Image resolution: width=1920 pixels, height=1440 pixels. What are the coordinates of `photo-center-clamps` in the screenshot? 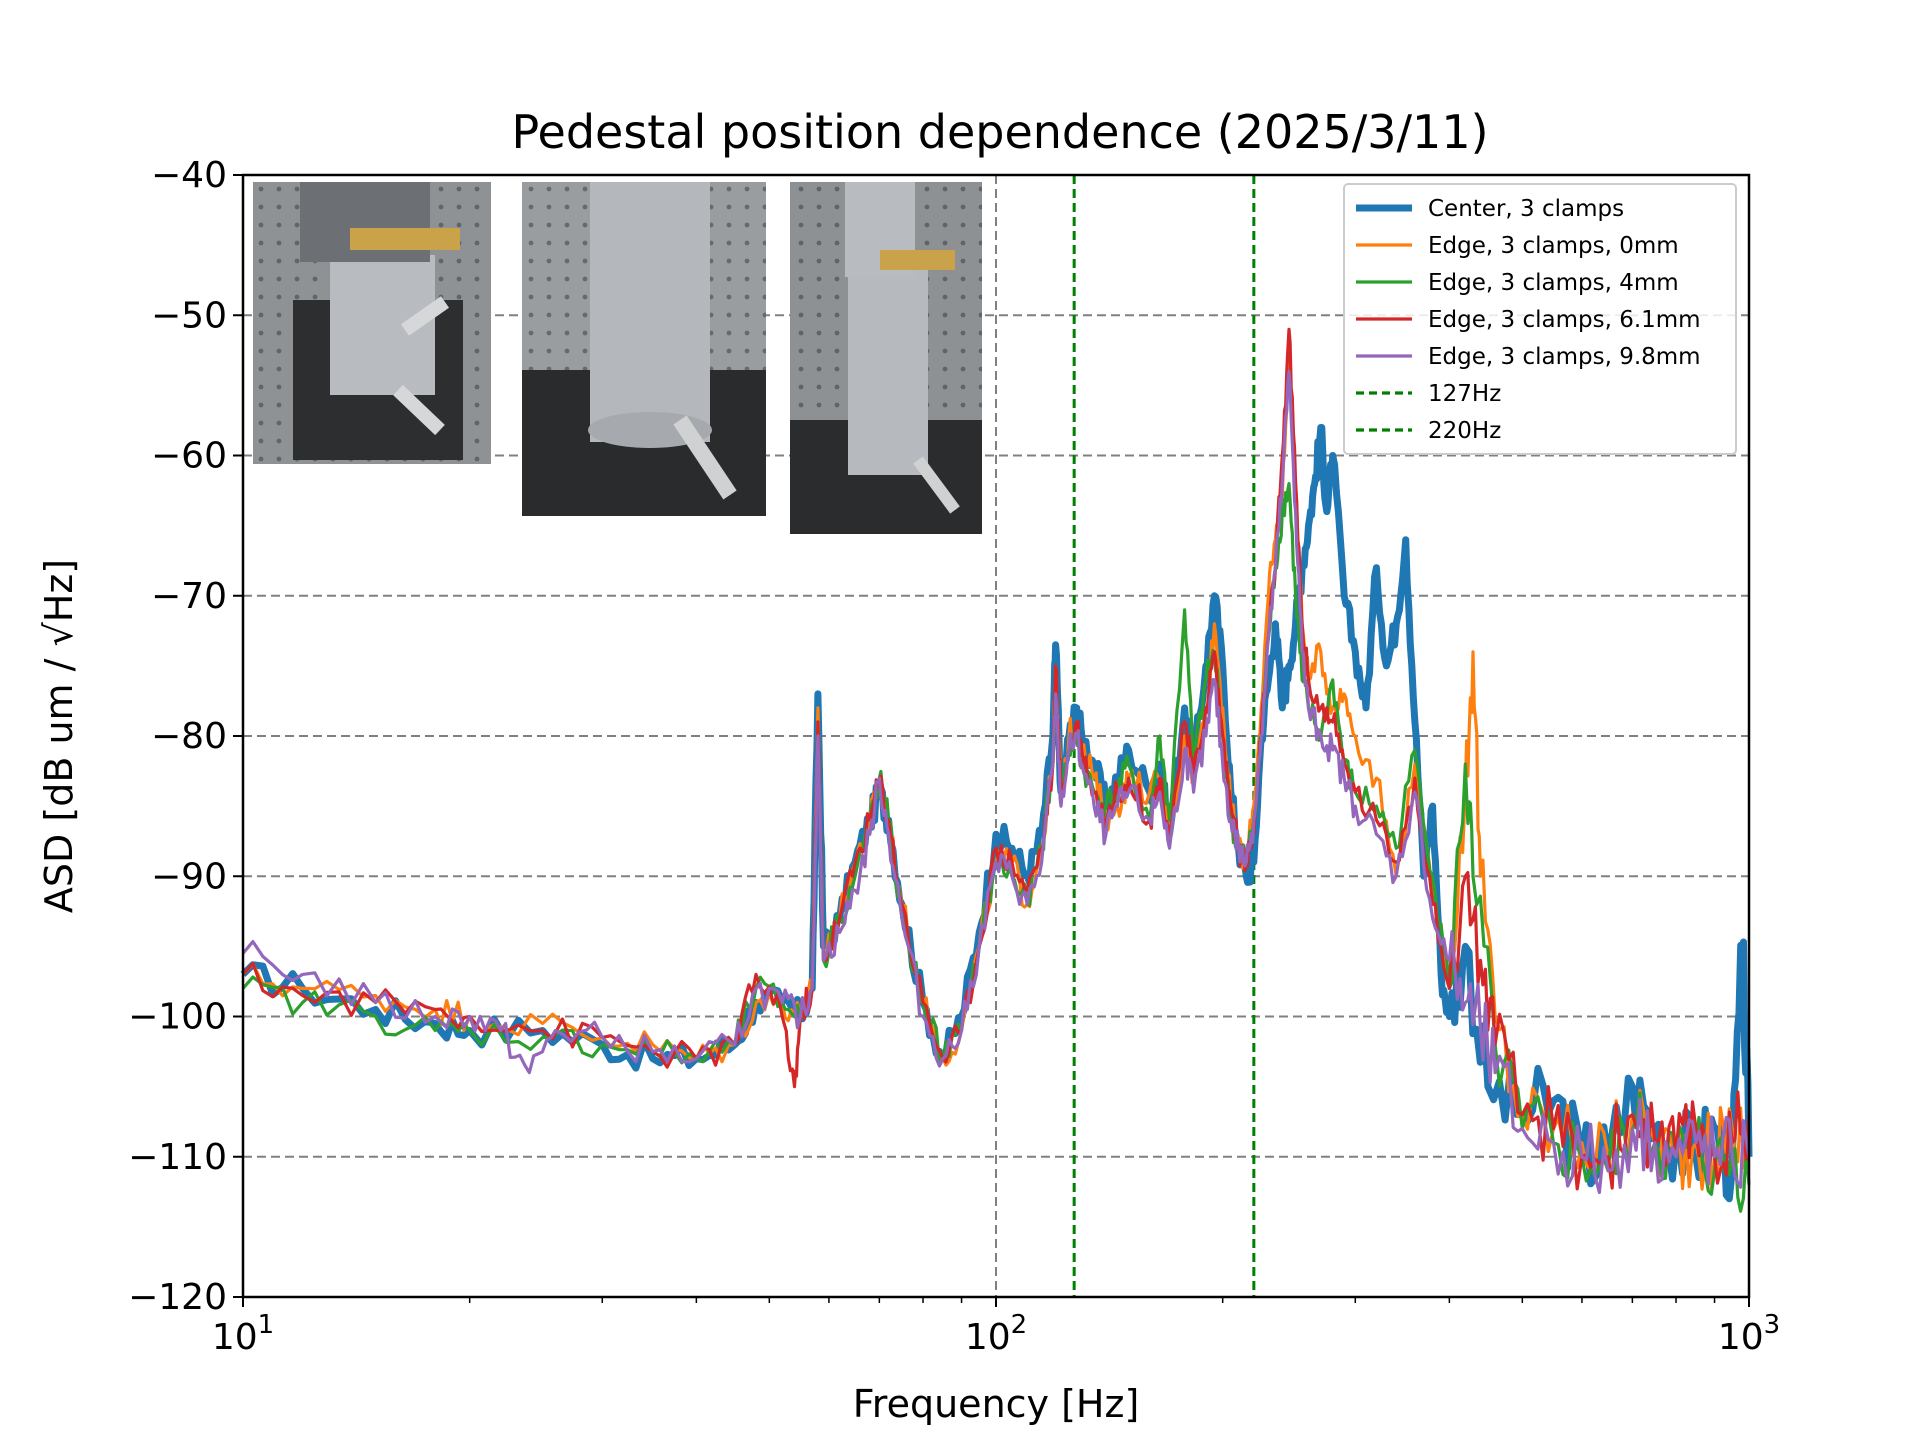 It's located at (372, 323).